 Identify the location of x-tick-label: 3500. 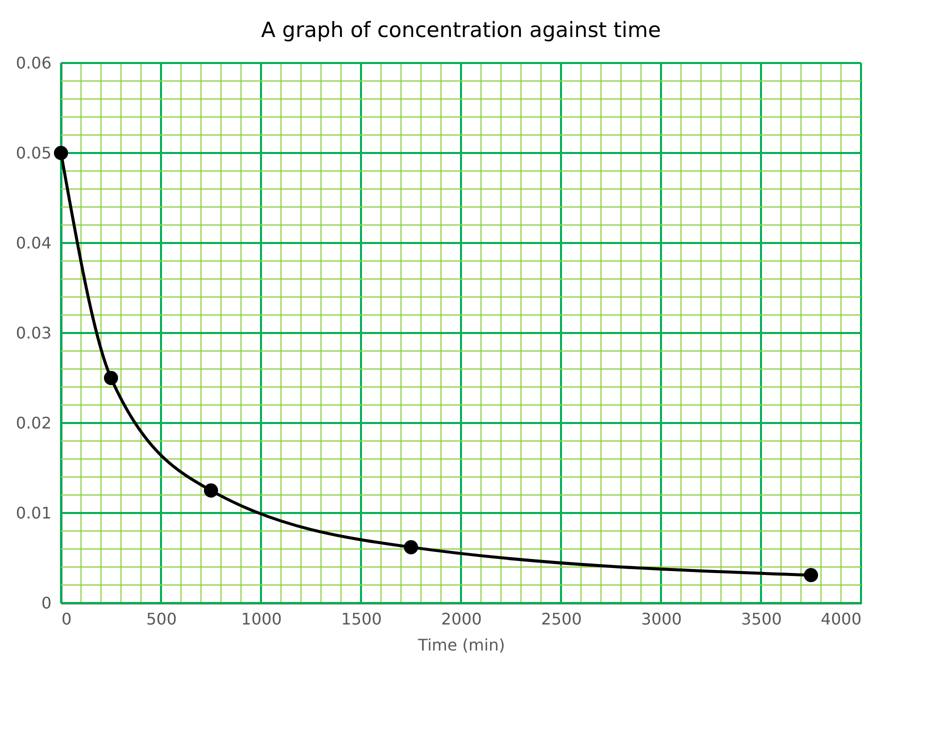
(761, 619).